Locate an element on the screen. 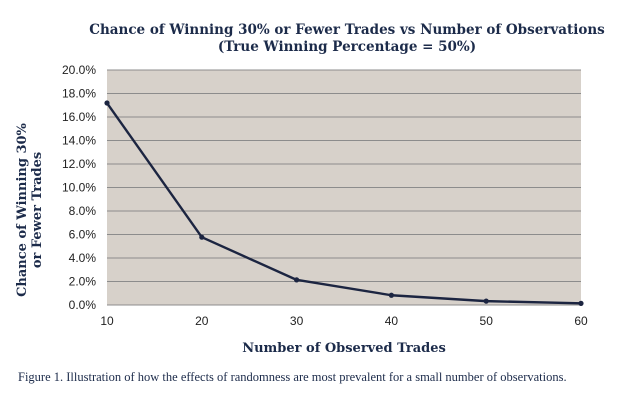  y-axis-title-line-1: Chance of Winning 30% is located at coordinates (22, 209).